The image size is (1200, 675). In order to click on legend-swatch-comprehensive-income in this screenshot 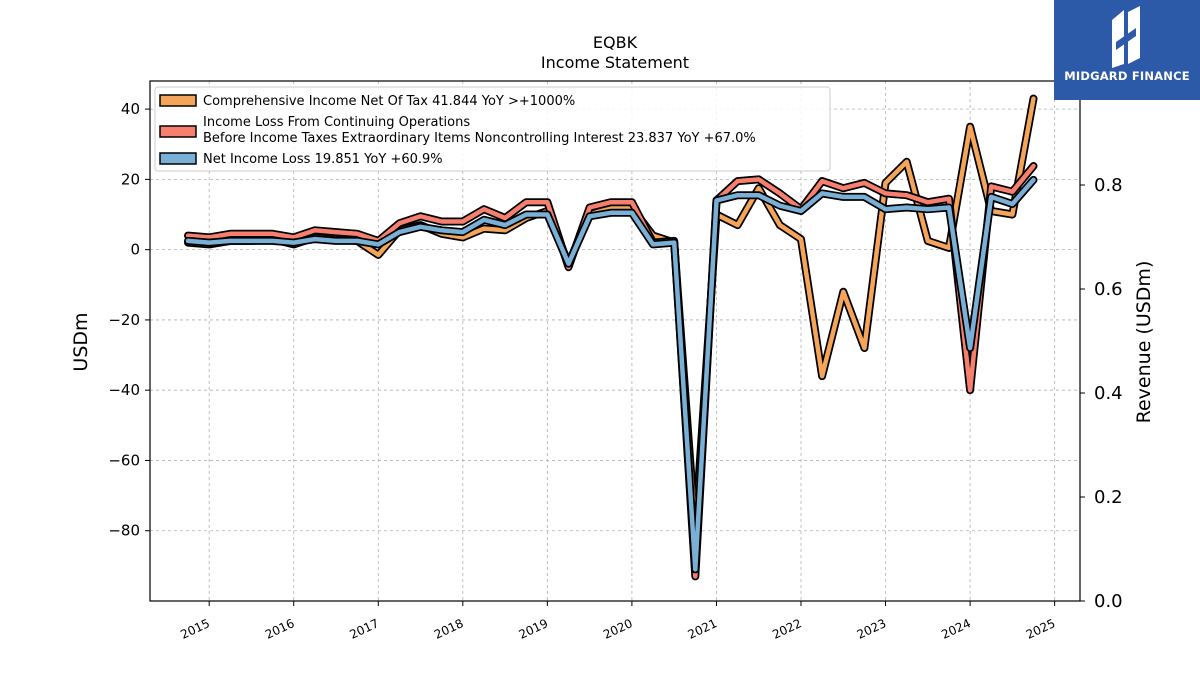, I will do `click(178, 100)`.